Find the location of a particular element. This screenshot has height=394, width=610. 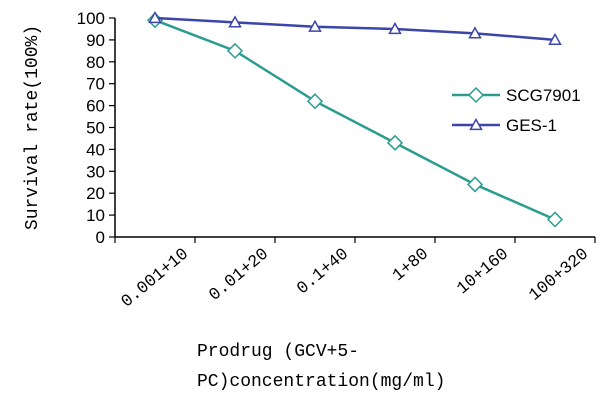

y-tick-label: 60 is located at coordinates (95, 106).